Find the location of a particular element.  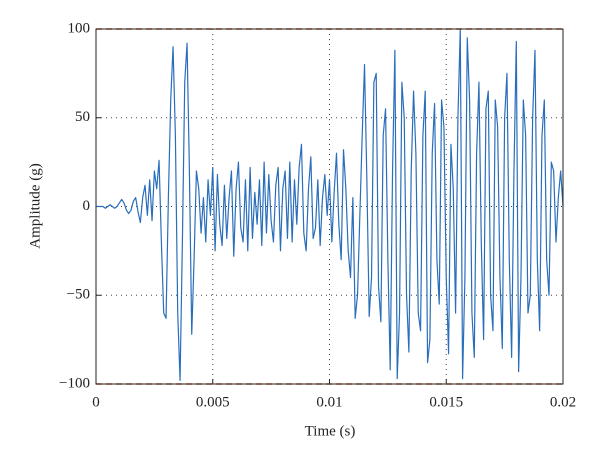

x-tick-label: 0.005 is located at coordinates (213, 402).